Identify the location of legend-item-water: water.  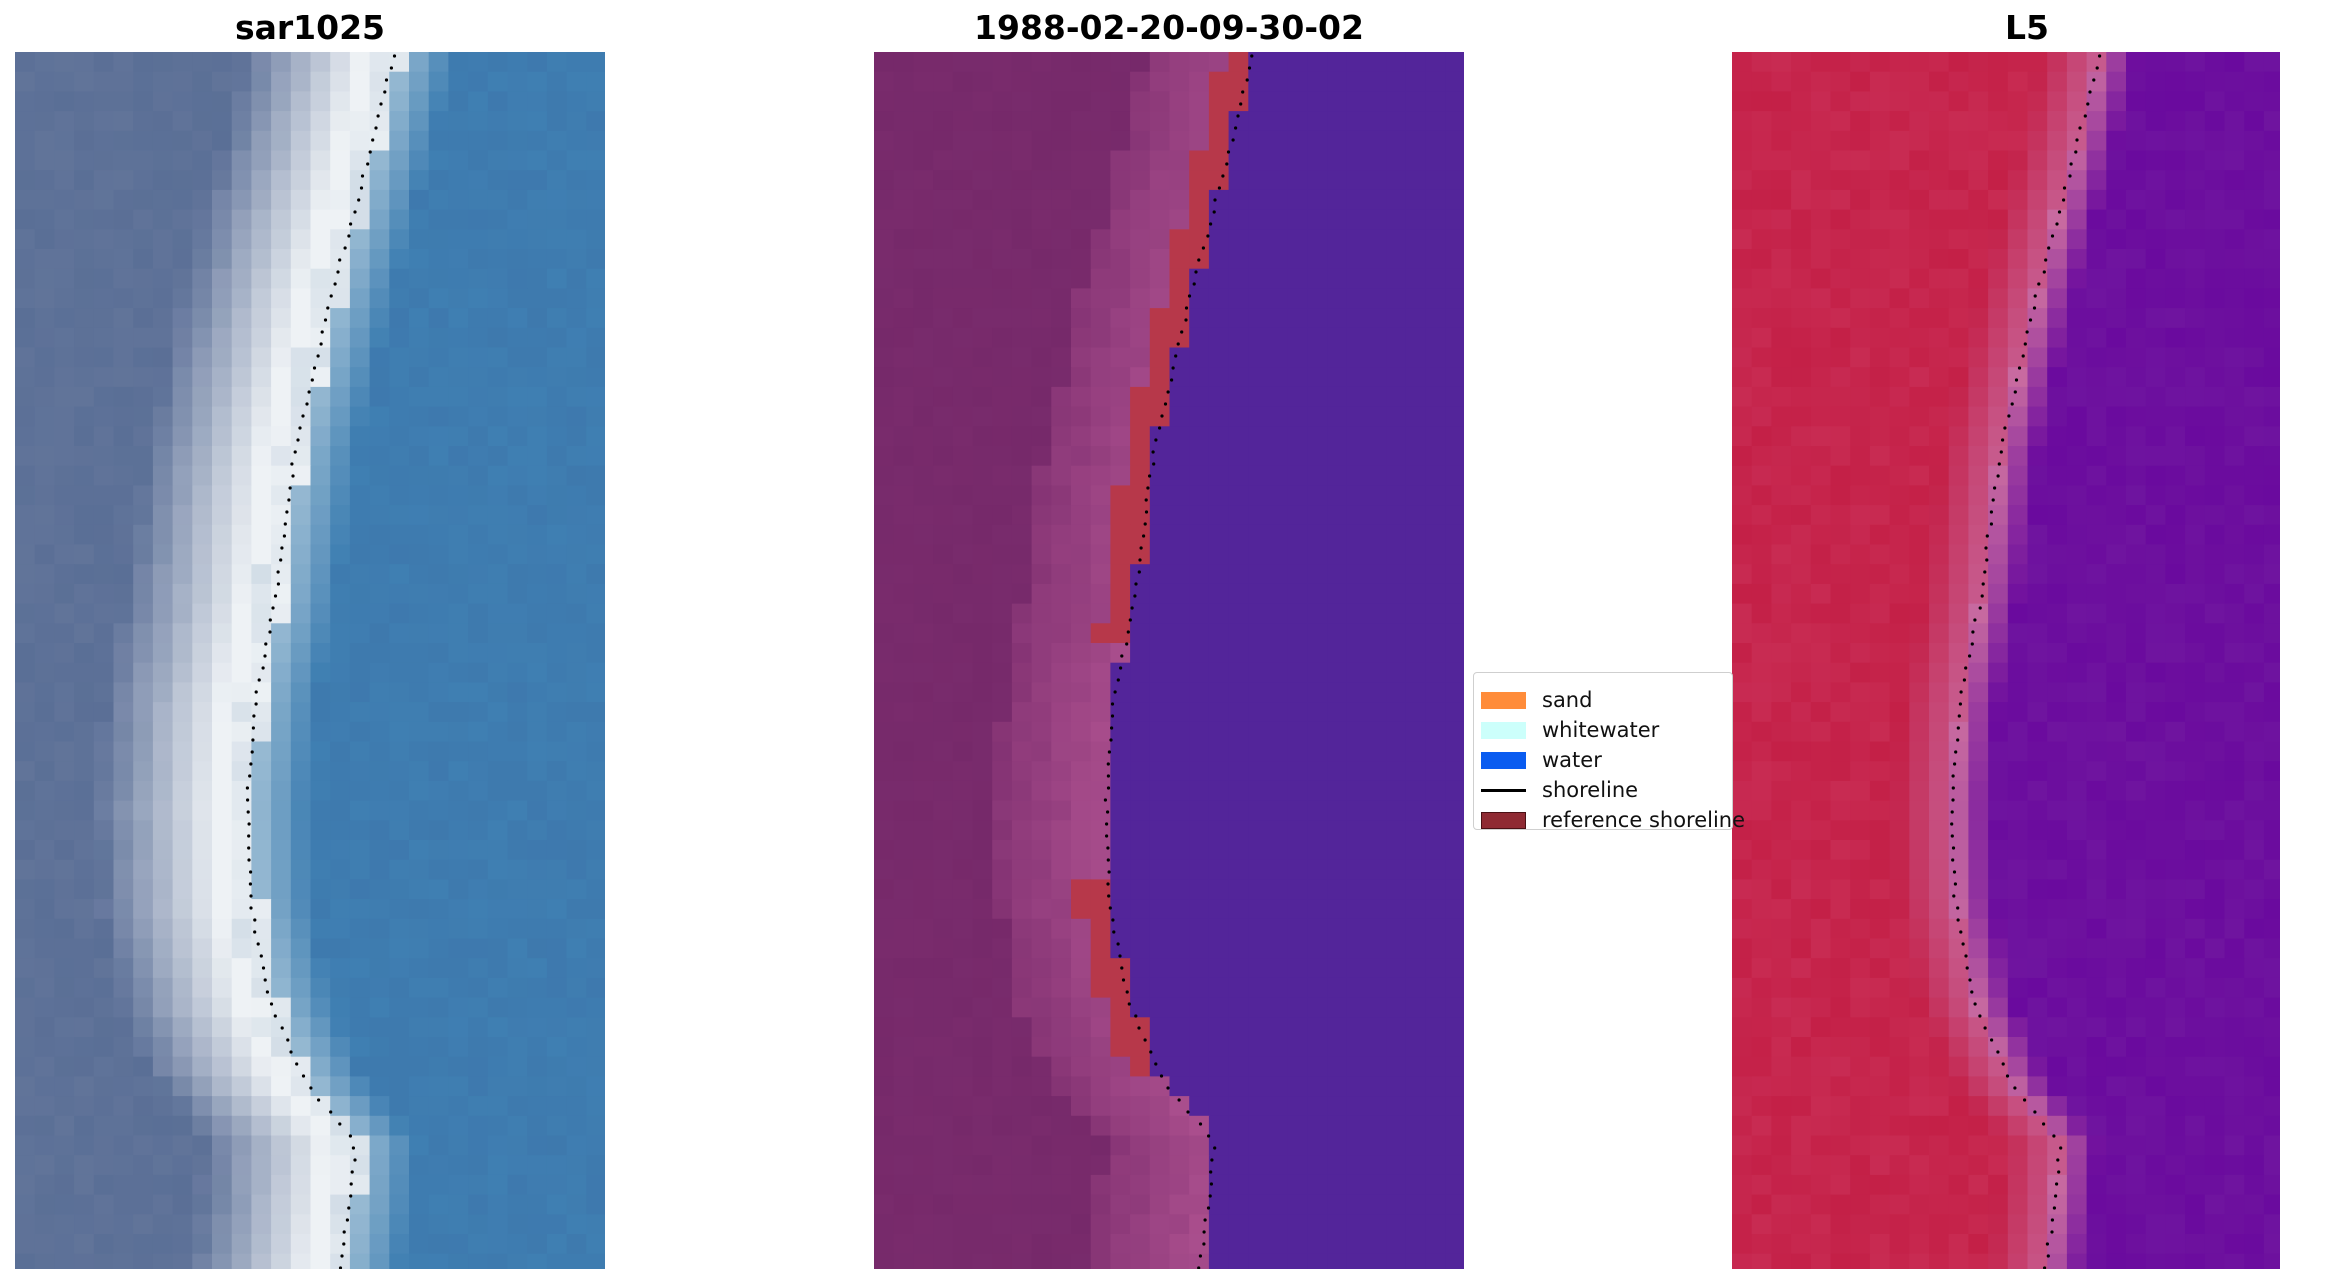
(1541, 760).